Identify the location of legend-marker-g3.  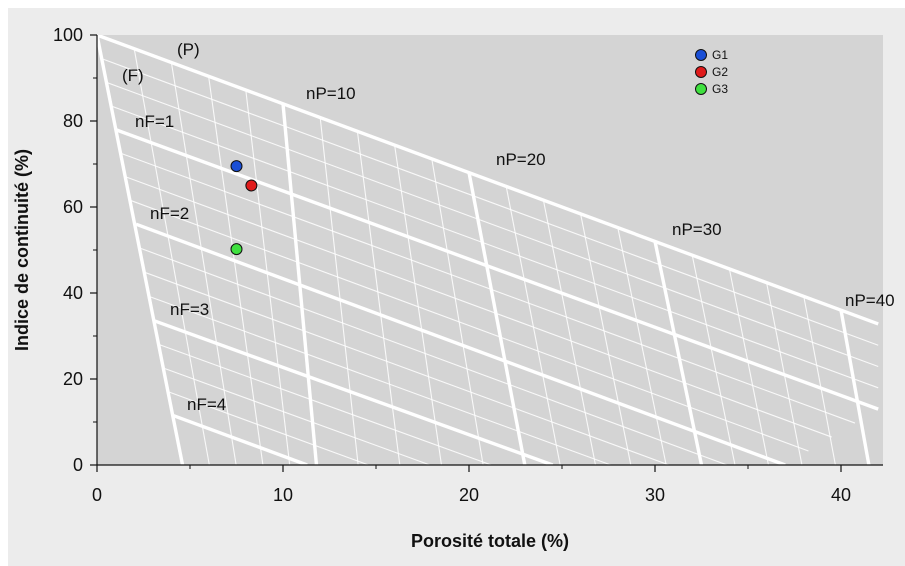
(701, 89).